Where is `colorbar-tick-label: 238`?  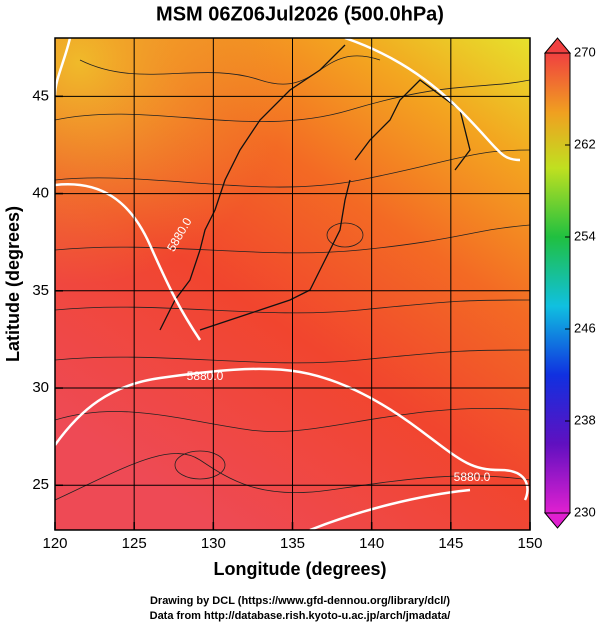
colorbar-tick-label: 238 is located at coordinates (585, 419).